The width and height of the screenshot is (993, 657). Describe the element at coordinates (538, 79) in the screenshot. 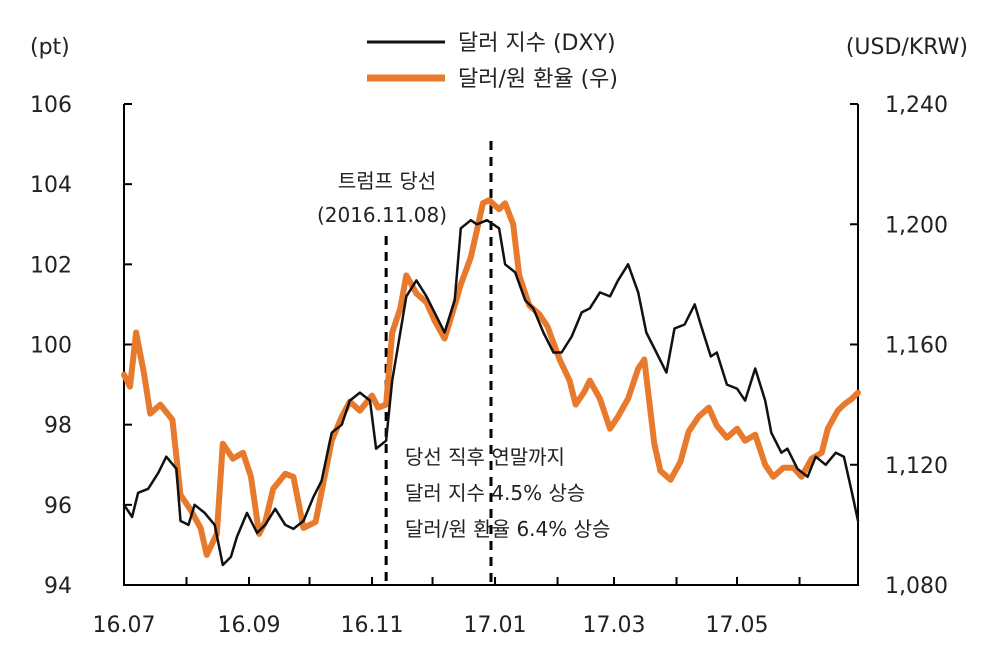

I see `legend-label-krw: 달러/원 환율 (우)` at that location.